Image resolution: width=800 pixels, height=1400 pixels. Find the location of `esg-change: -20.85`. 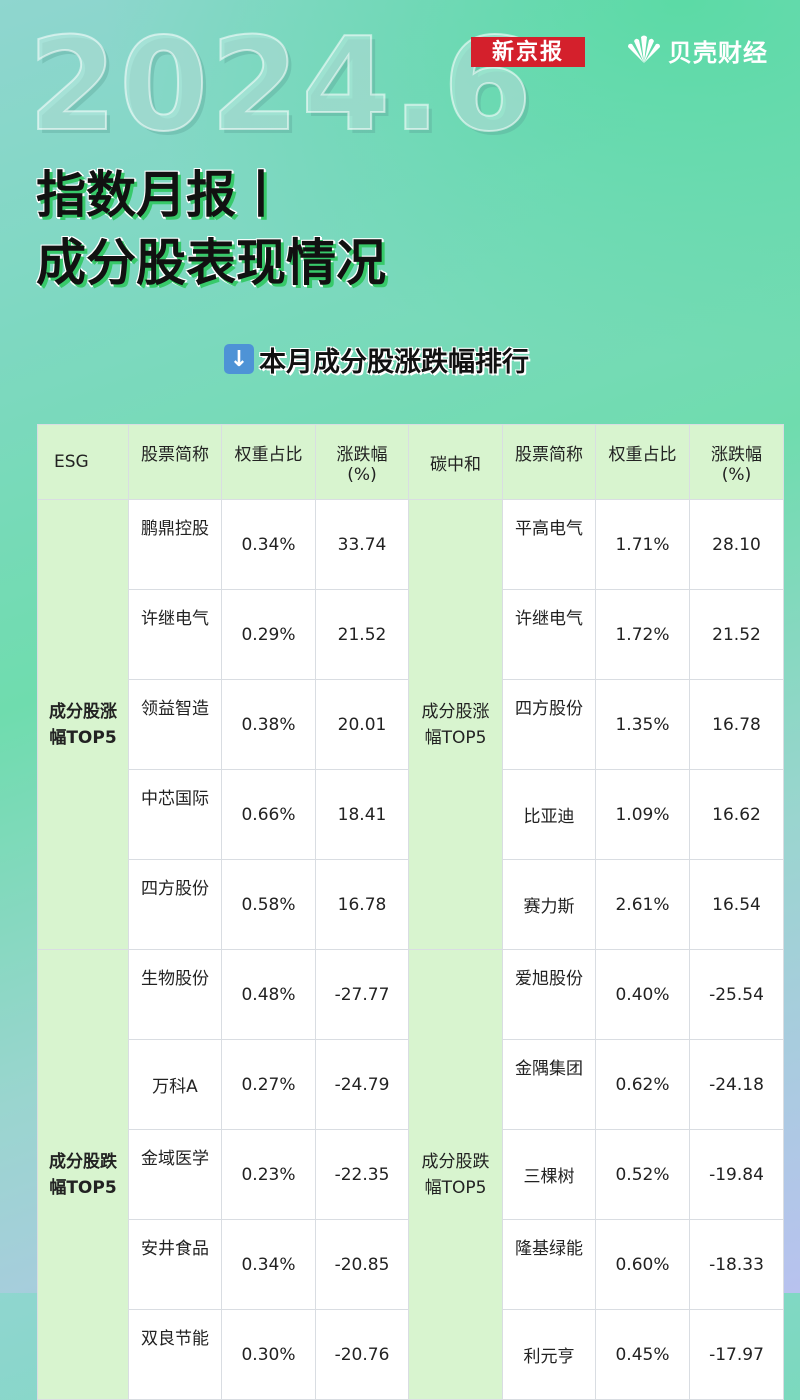

esg-change: -20.85 is located at coordinates (362, 1264).